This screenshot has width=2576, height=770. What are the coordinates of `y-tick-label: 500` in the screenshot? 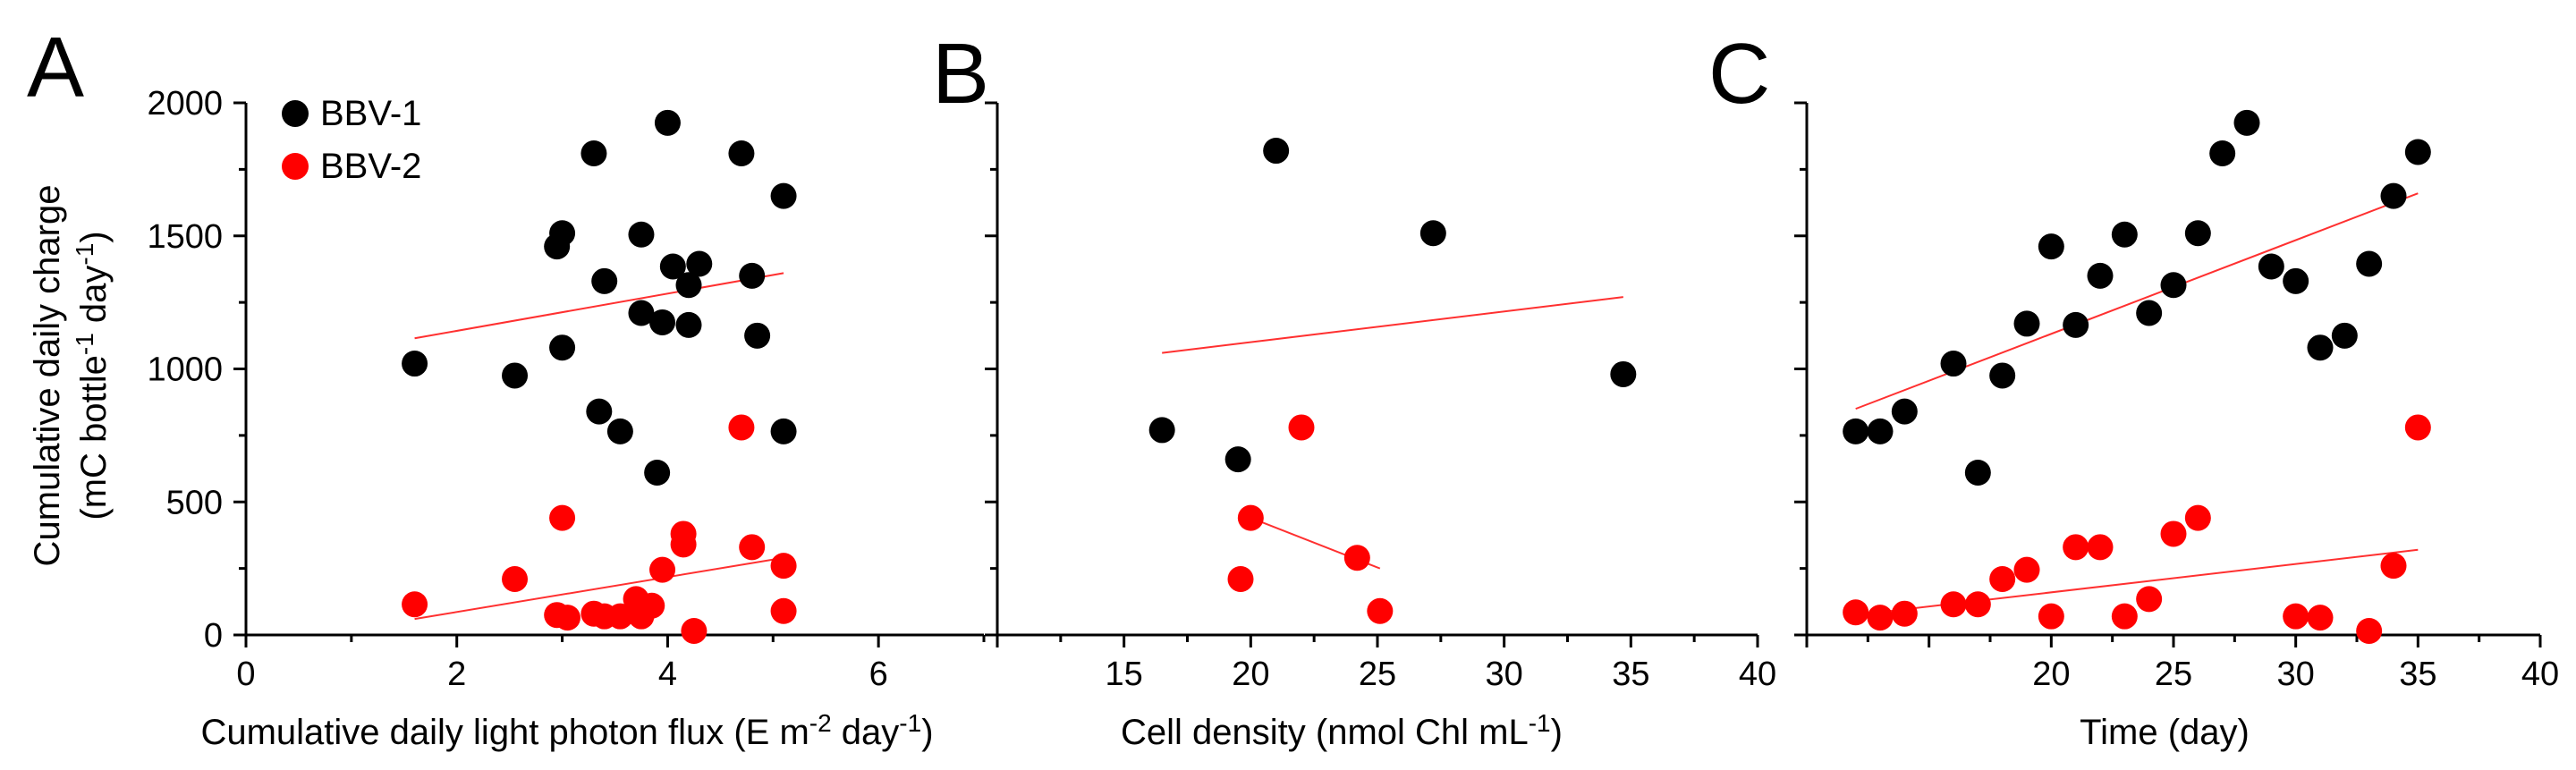 It's located at (194, 502).